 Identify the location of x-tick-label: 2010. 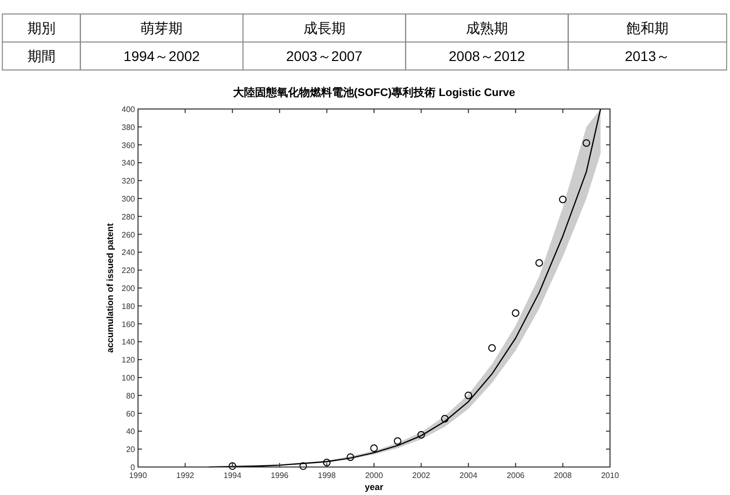
(610, 475).